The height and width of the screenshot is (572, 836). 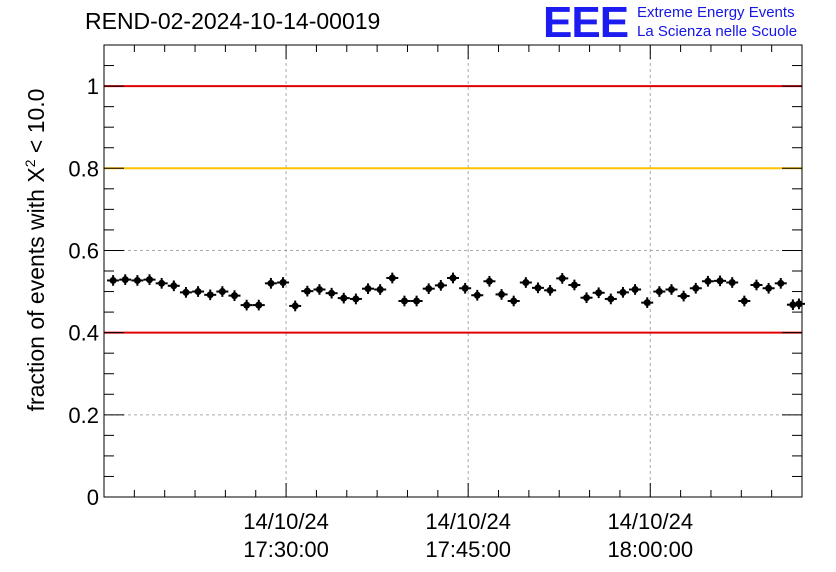 What do you see at coordinates (716, 12) in the screenshot?
I see `logo-line-1: Extreme Energy Events` at bounding box center [716, 12].